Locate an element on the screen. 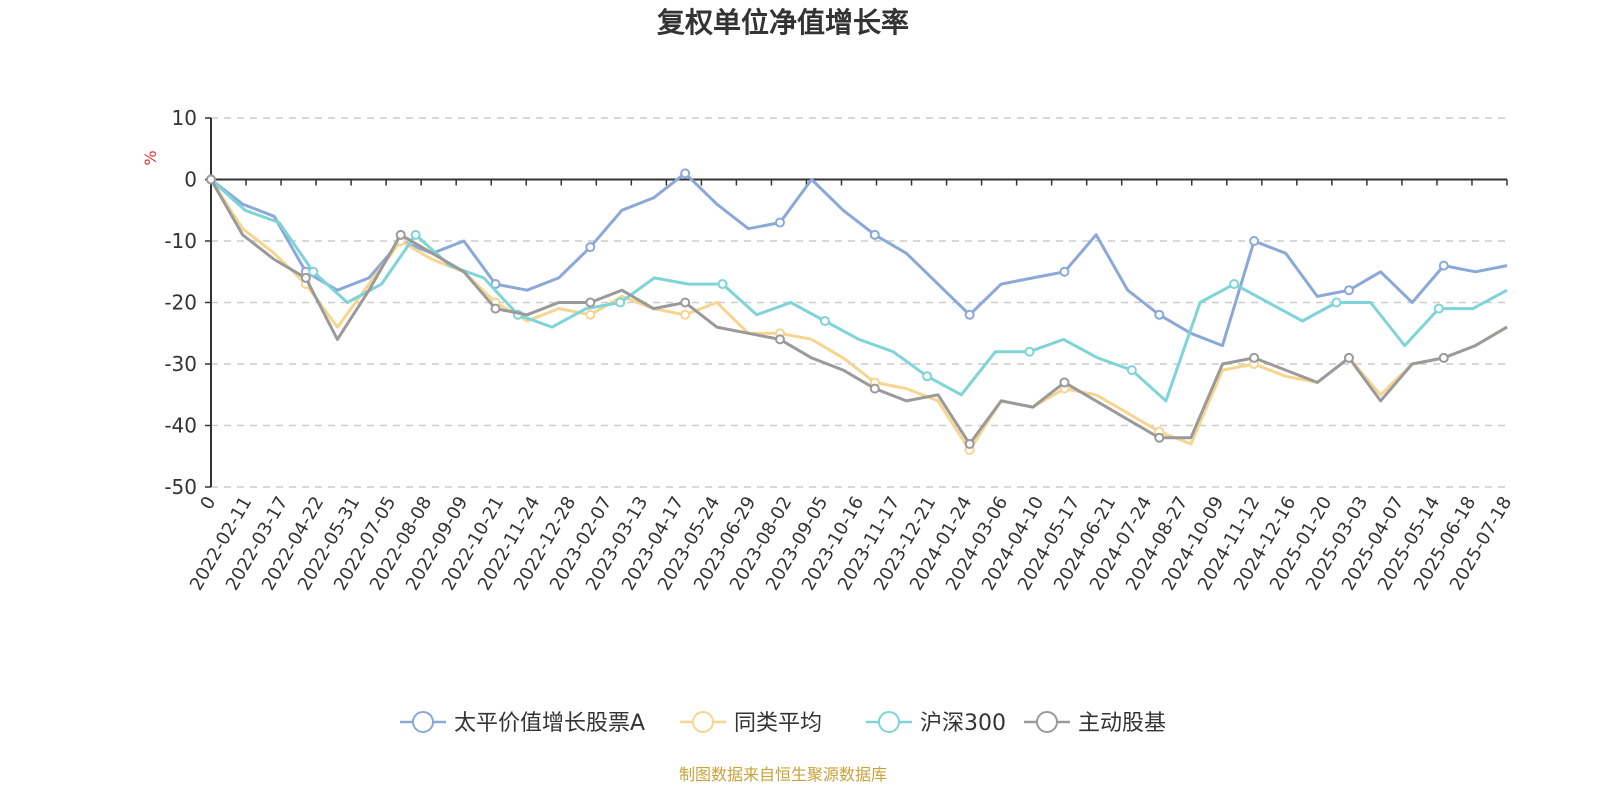  x-tick-label: 0 is located at coordinates (208, 503).